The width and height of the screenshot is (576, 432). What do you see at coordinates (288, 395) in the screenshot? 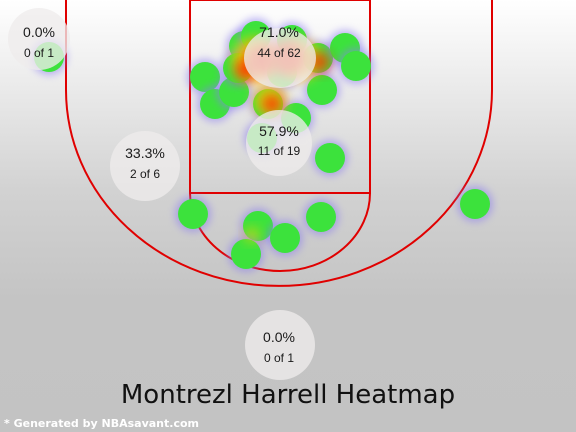
I see `chart-title: Montrezl Harrell Heatmap` at bounding box center [288, 395].